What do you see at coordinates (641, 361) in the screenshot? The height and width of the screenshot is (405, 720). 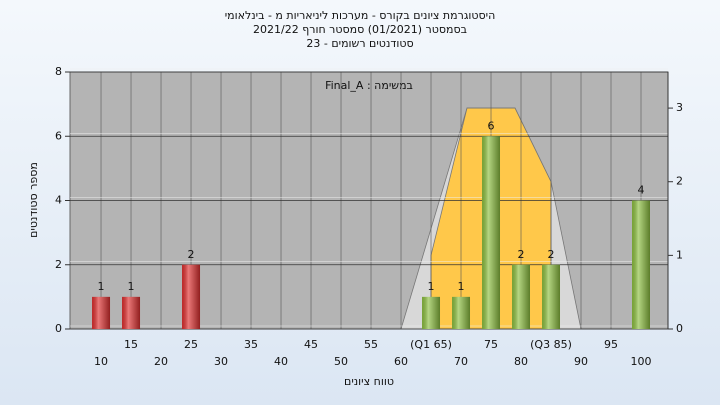 I see `x-tick-label: 100` at bounding box center [641, 361].